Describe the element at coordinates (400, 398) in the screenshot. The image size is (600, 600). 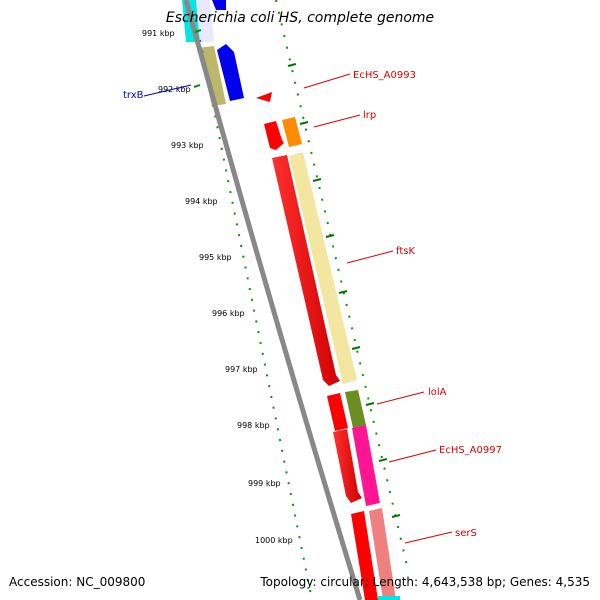
I see `lolA-leader-line` at that location.